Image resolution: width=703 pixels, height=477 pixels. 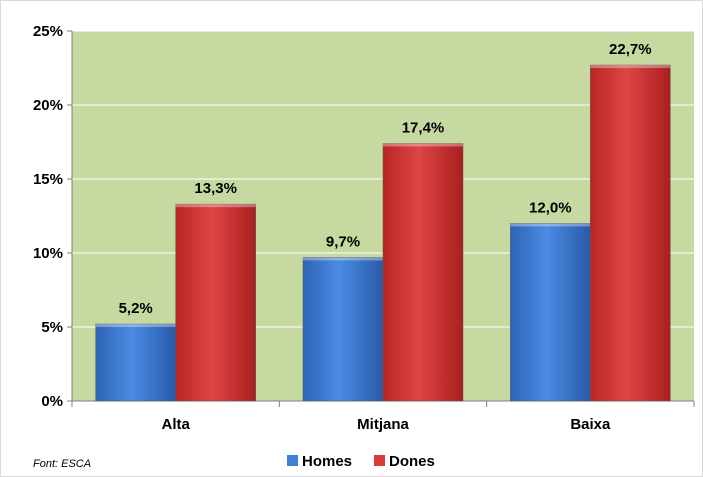 What do you see at coordinates (423, 127) in the screenshot?
I see `data-label: 17,4%` at bounding box center [423, 127].